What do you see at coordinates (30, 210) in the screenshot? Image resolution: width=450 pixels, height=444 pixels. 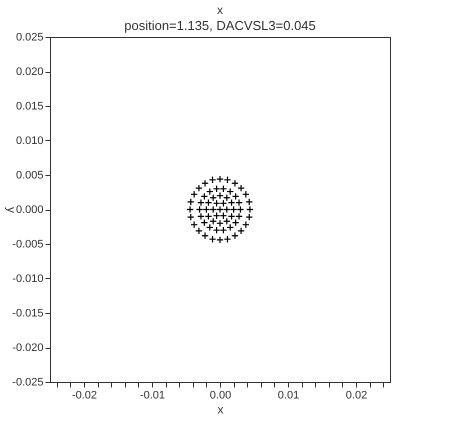 I see `y-tick-label: 0.000` at bounding box center [30, 210].